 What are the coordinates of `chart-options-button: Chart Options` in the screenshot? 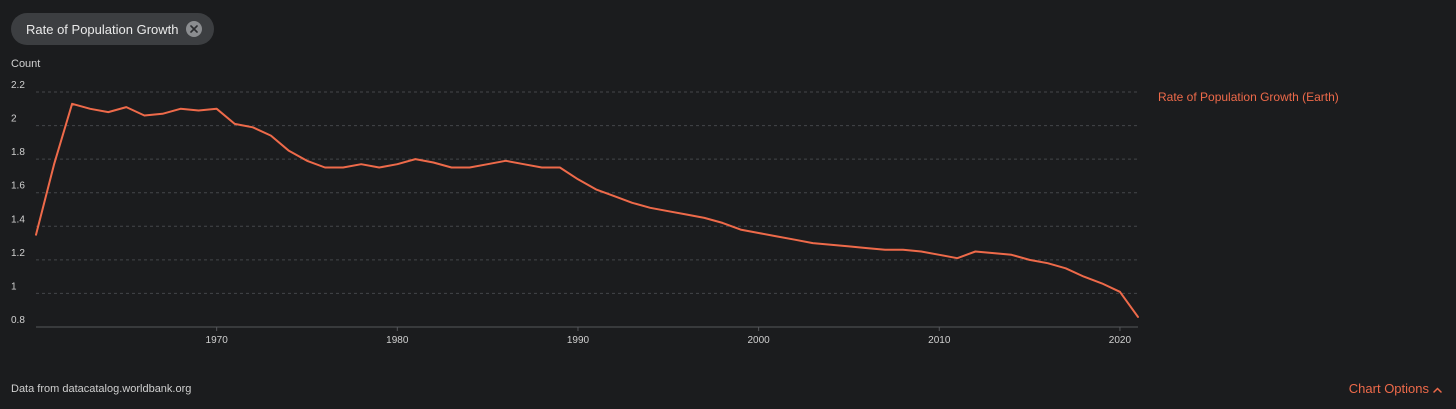 It's located at (1395, 388).